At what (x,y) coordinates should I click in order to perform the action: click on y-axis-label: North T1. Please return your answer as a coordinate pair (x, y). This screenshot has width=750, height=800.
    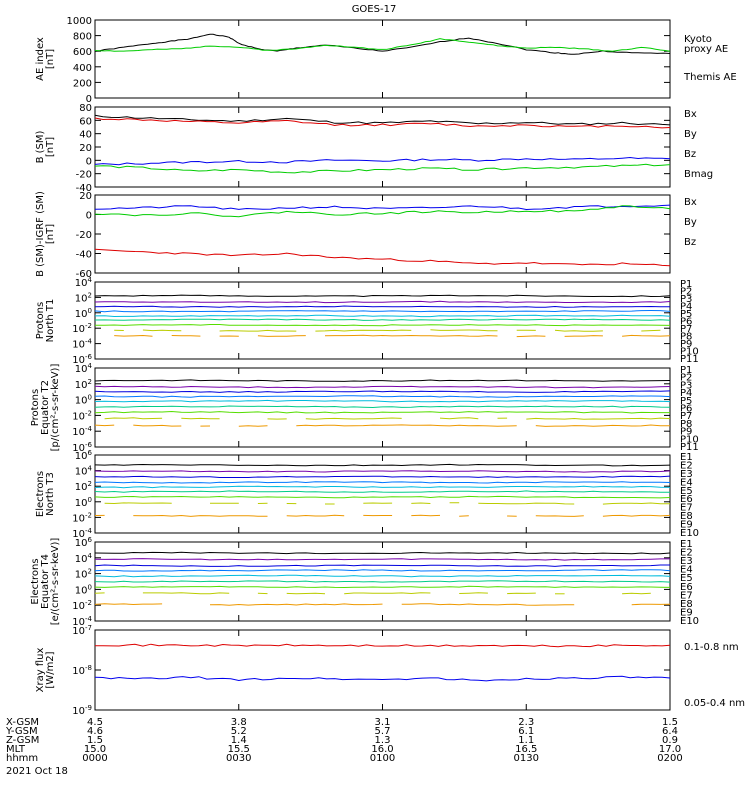
    Looking at the image, I should click on (50, 321).